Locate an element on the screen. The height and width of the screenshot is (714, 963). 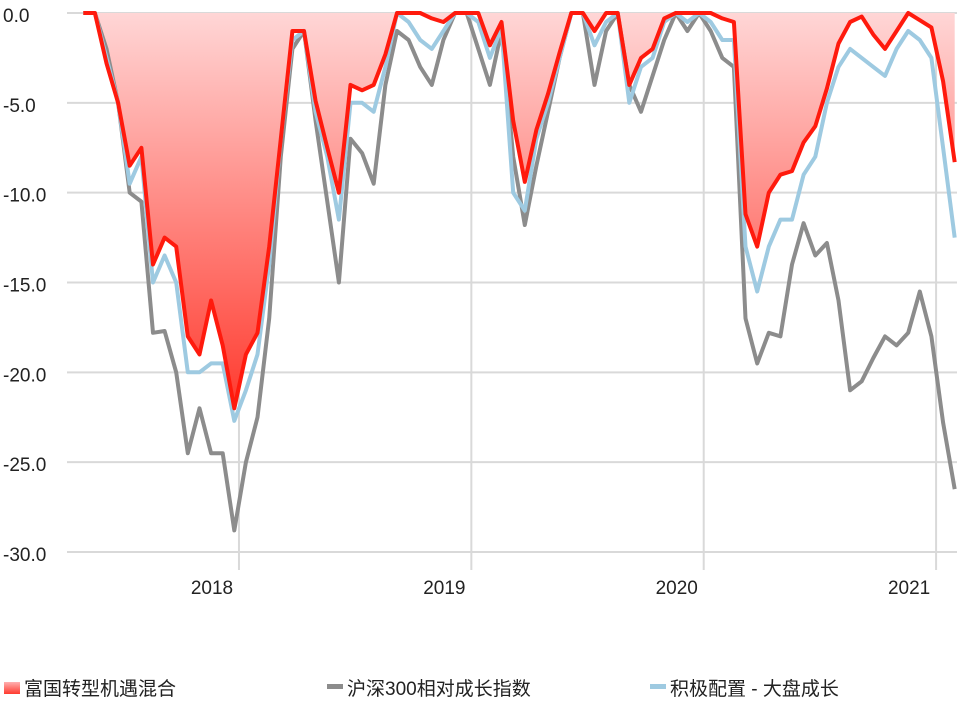
y-tick-label: -20.0 is located at coordinates (24, 375).